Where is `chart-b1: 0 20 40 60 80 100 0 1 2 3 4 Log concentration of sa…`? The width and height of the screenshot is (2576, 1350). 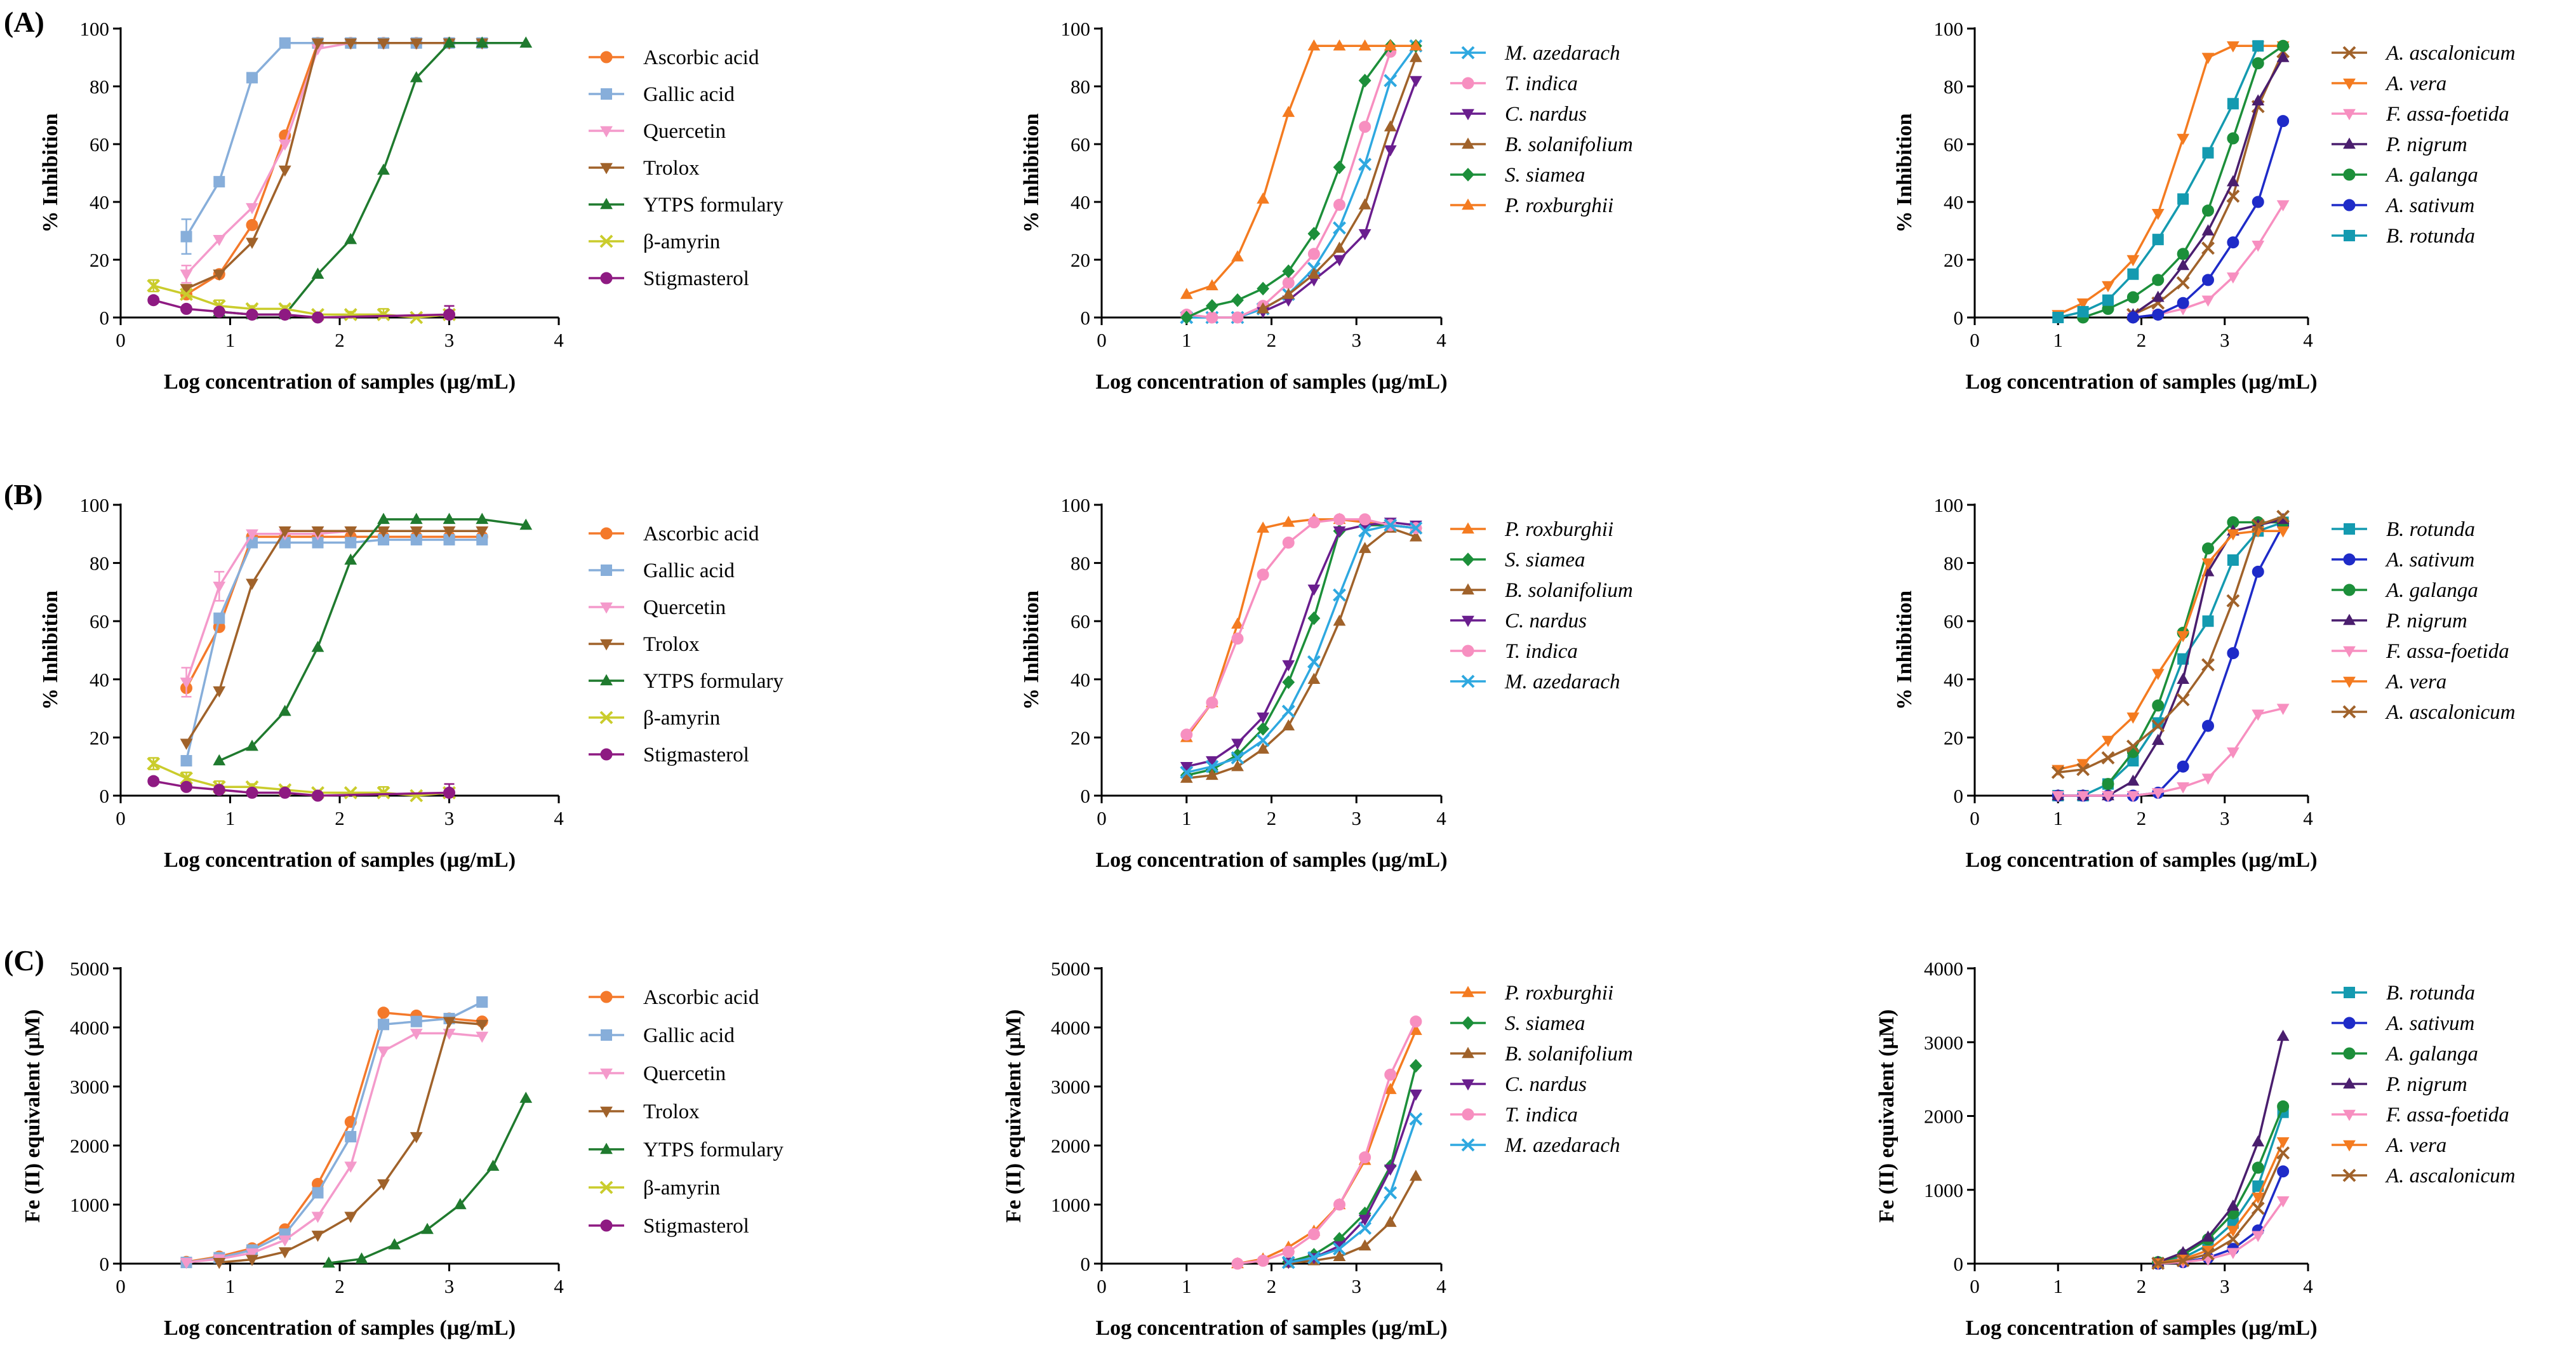 chart-b1: 0 20 40 60 80 100 0 1 2 3 4 Log concentration of sa… is located at coordinates (412, 683).